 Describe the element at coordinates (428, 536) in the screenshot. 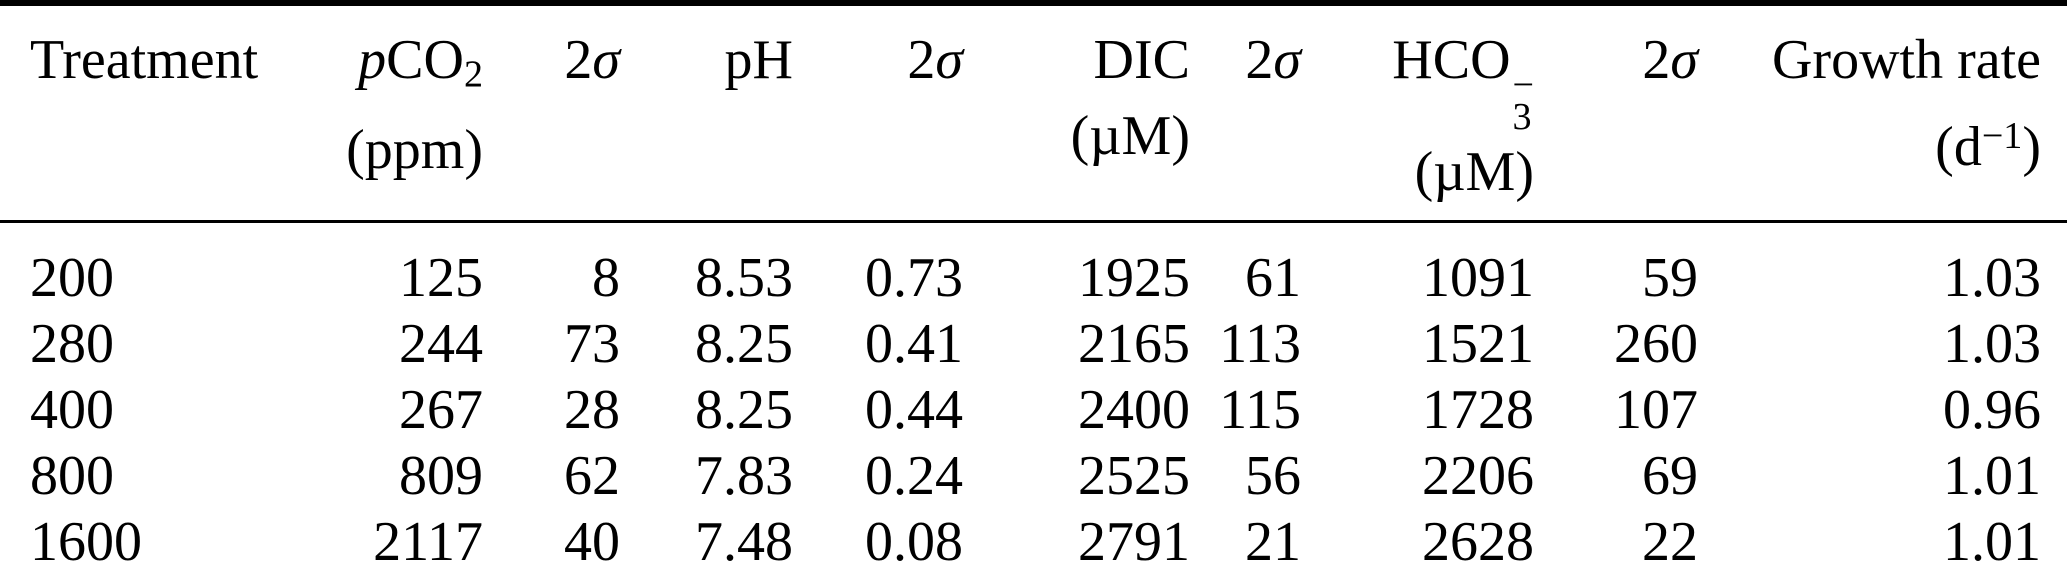

I see `table-cell: 2117` at that location.